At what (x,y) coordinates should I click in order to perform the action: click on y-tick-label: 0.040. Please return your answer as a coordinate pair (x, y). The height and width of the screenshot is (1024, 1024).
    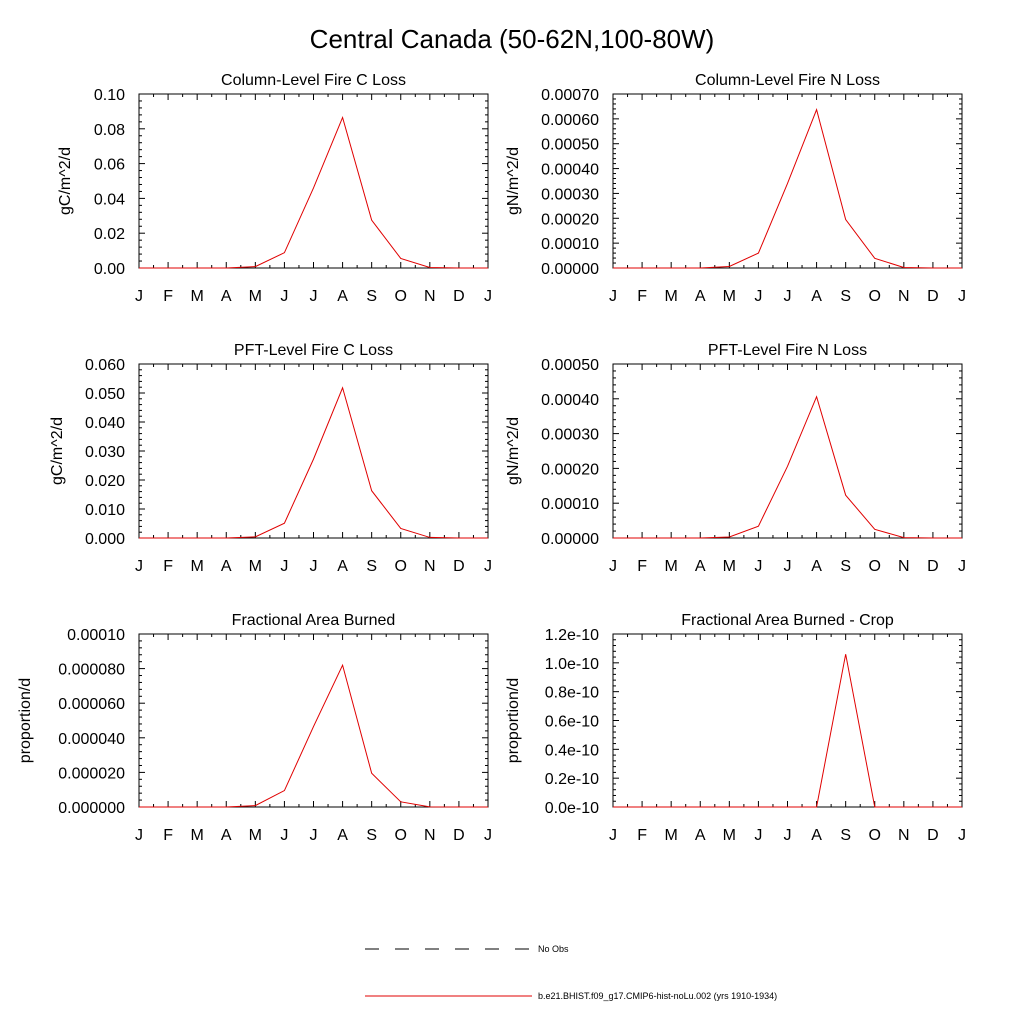
    Looking at the image, I should click on (105, 423).